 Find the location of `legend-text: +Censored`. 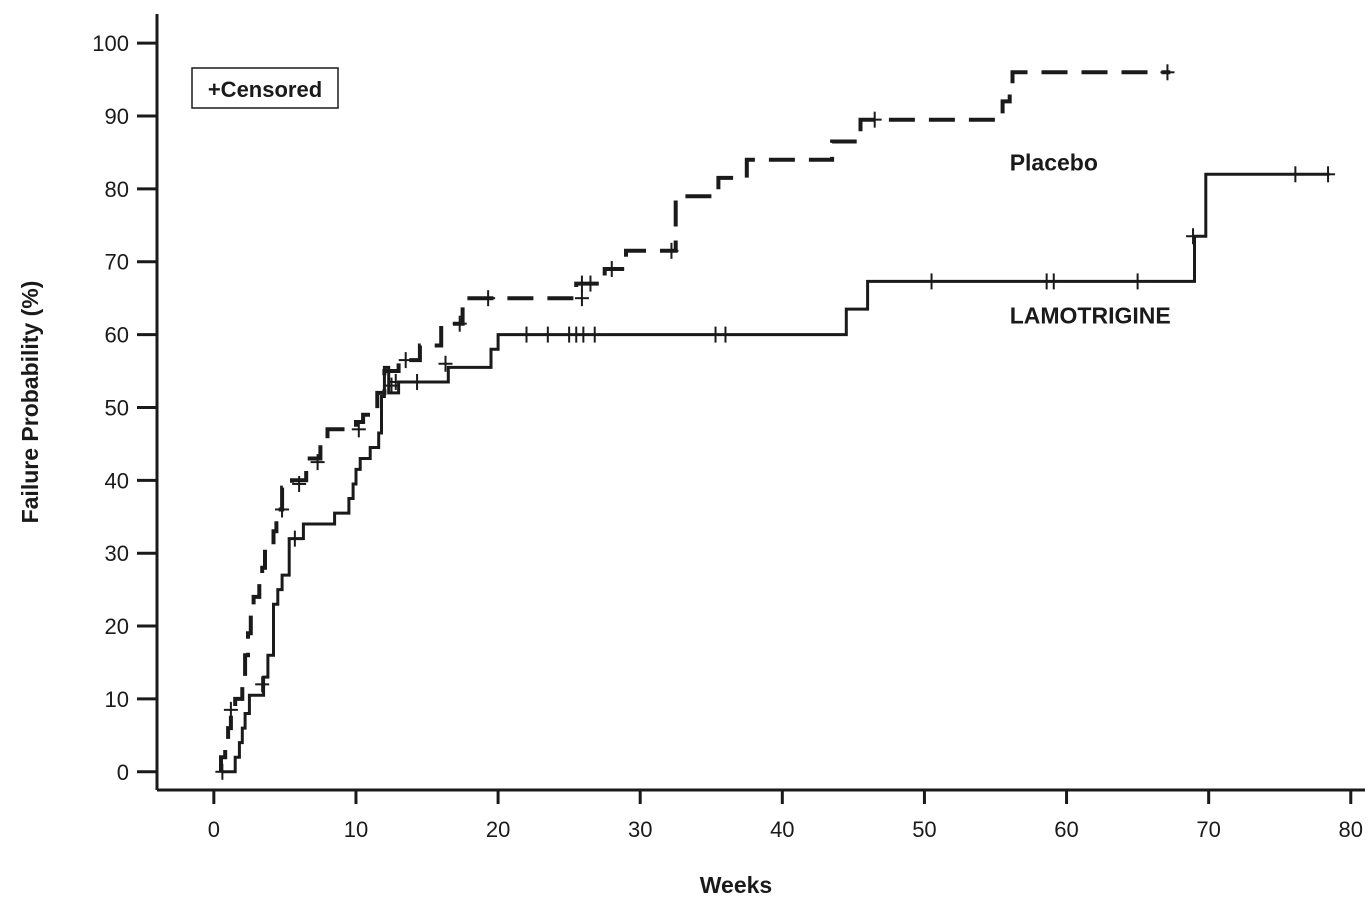

legend-text: +Censored is located at coordinates (265, 89).